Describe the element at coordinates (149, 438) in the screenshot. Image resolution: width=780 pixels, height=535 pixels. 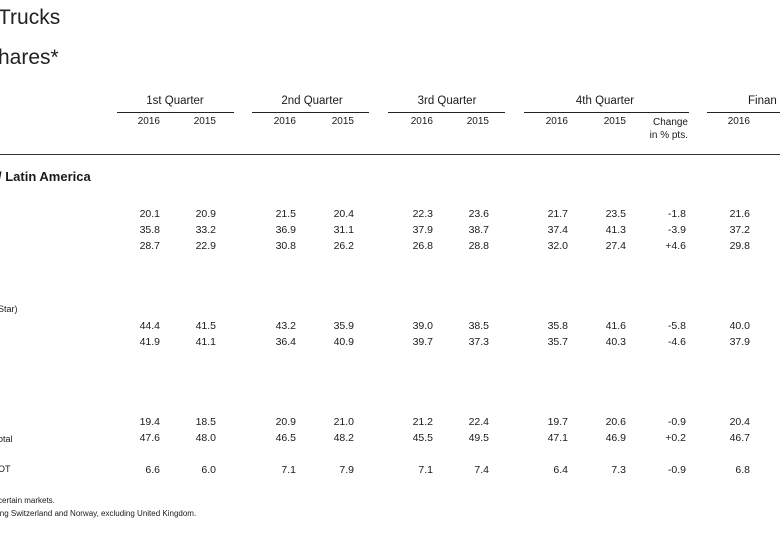
I see `share-cell: 47.6` at that location.